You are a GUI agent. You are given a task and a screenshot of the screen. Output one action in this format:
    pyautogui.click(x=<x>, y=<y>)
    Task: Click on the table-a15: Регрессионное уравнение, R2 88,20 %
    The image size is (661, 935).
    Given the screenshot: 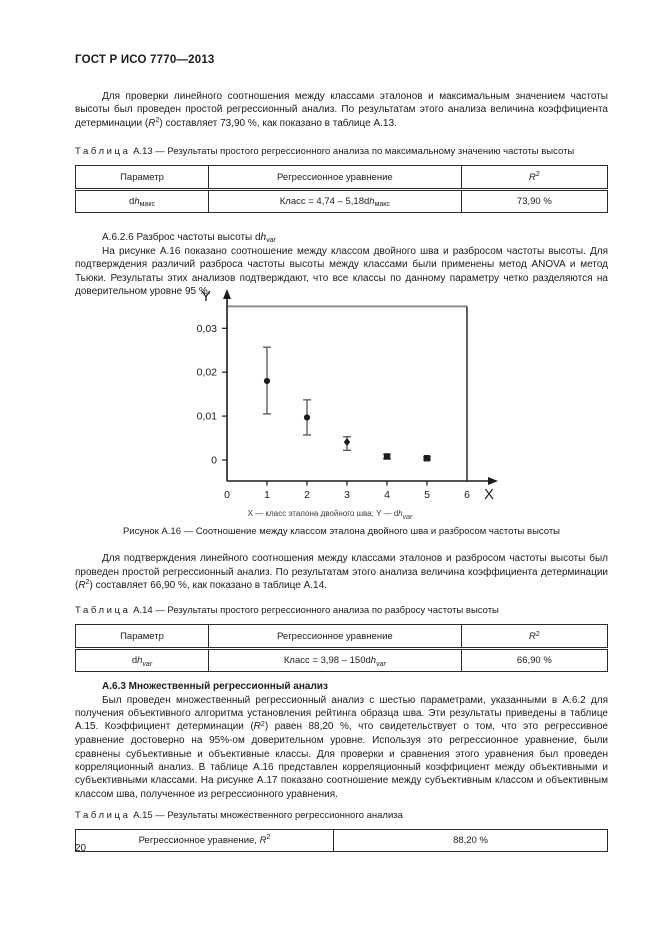 What is the action you would take?
    pyautogui.click(x=341, y=840)
    